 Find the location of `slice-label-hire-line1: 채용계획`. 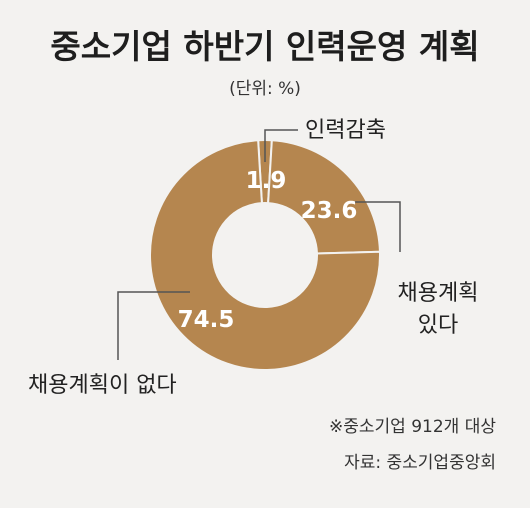

slice-label-hire-line1: 채용계획 is located at coordinates (438, 293).